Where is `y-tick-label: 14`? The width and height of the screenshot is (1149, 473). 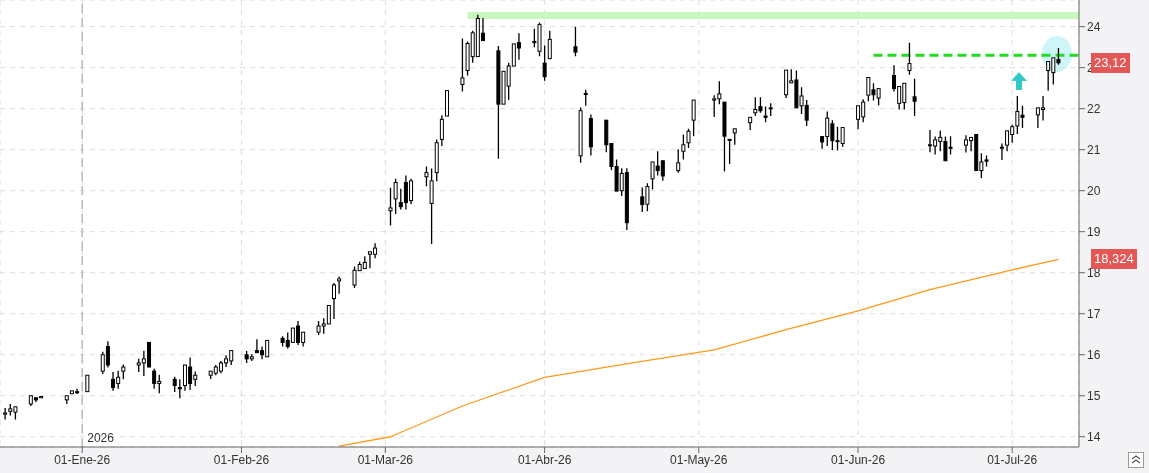 y-tick-label: 14 is located at coordinates (1094, 437).